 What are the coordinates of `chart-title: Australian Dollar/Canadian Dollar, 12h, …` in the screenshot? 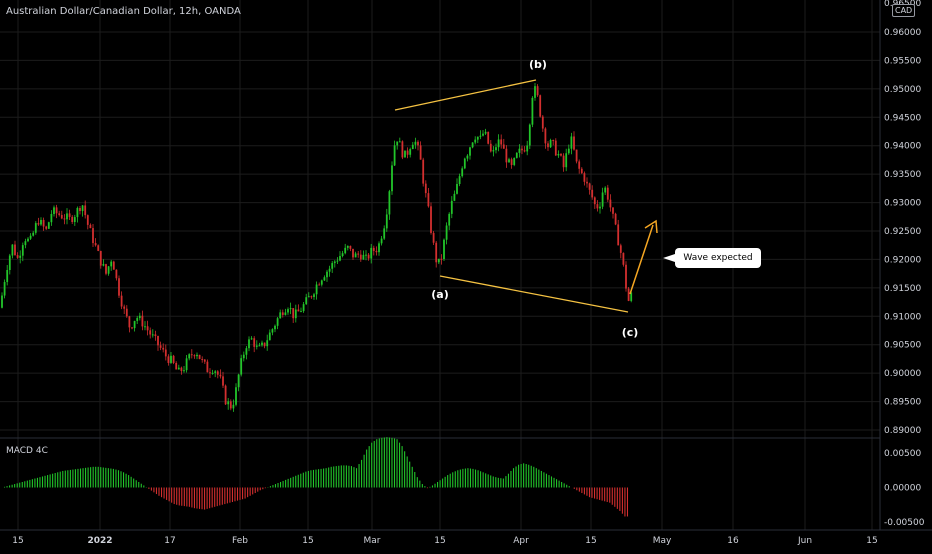 It's located at (123, 11).